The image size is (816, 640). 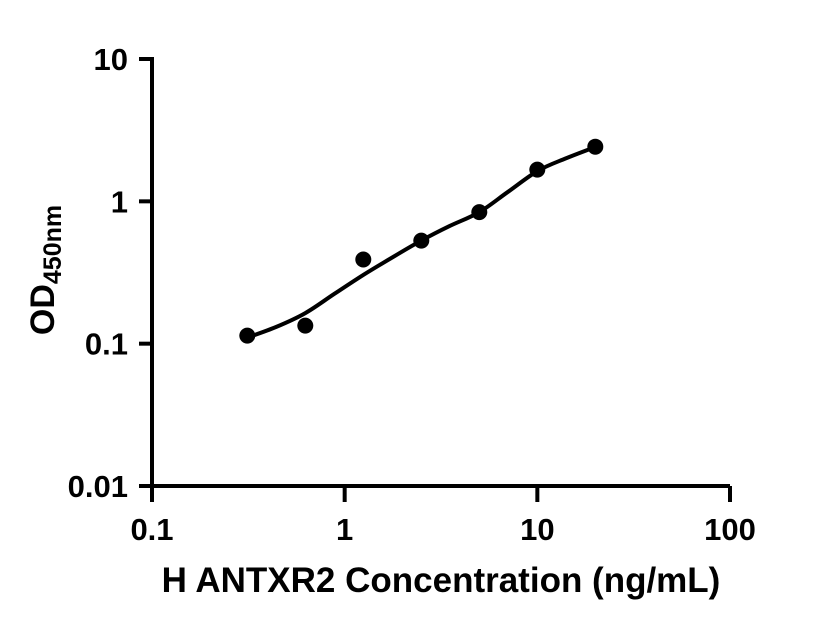 I want to click on y-tick-label: 1, so click(x=119, y=201).